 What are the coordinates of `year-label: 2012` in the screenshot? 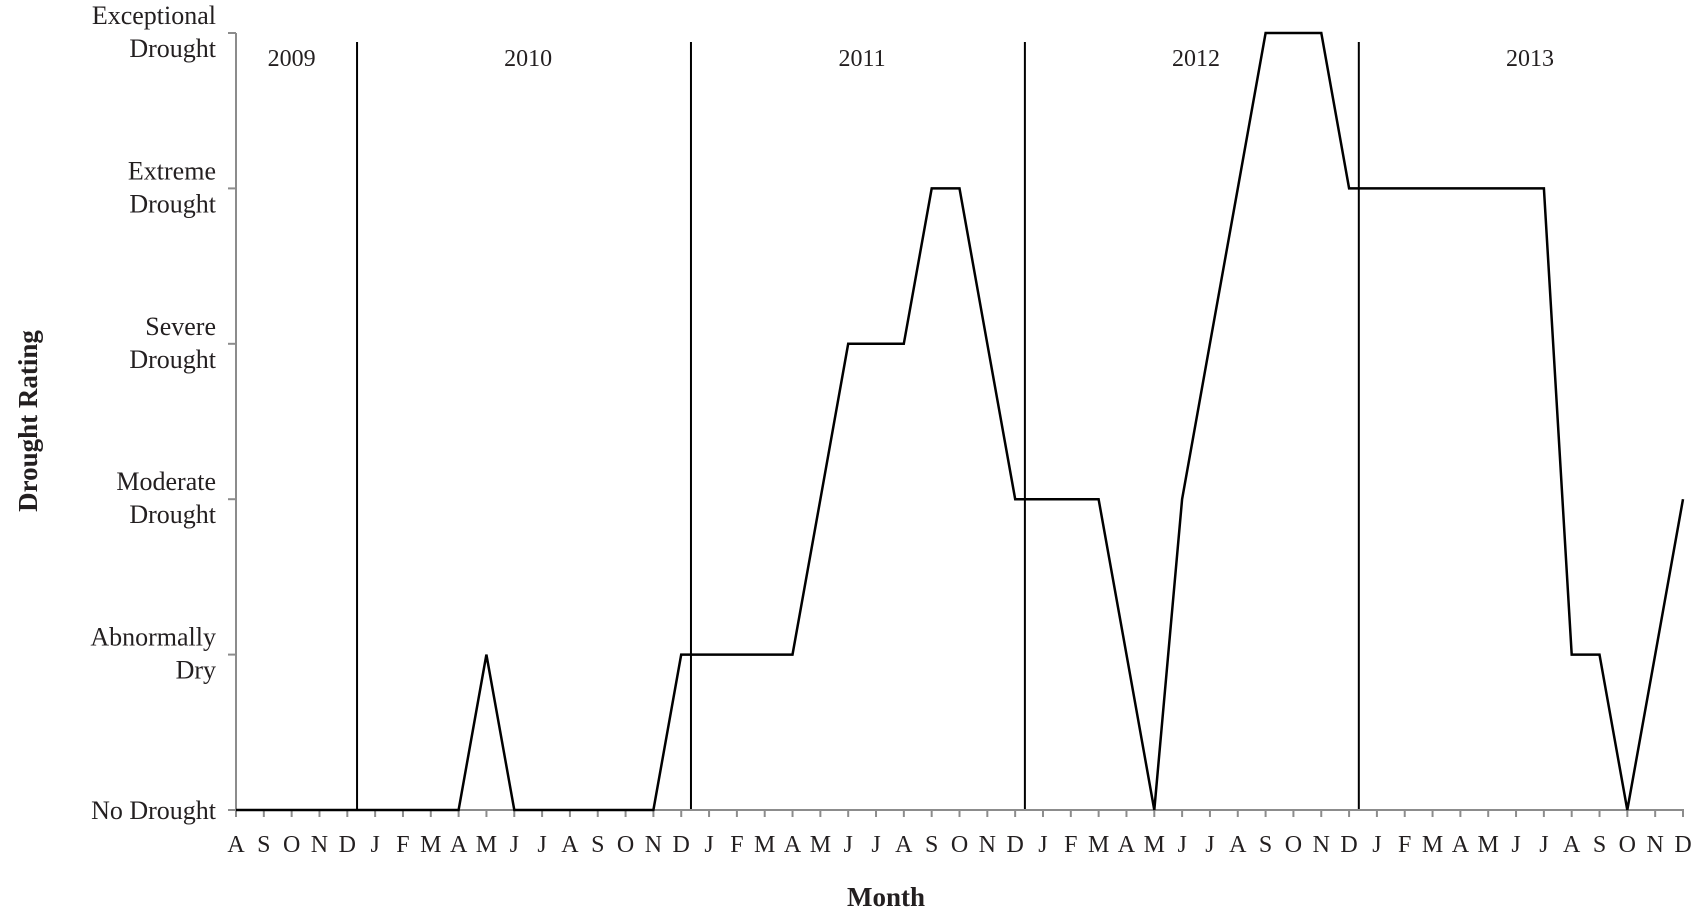 It's located at (1196, 59).